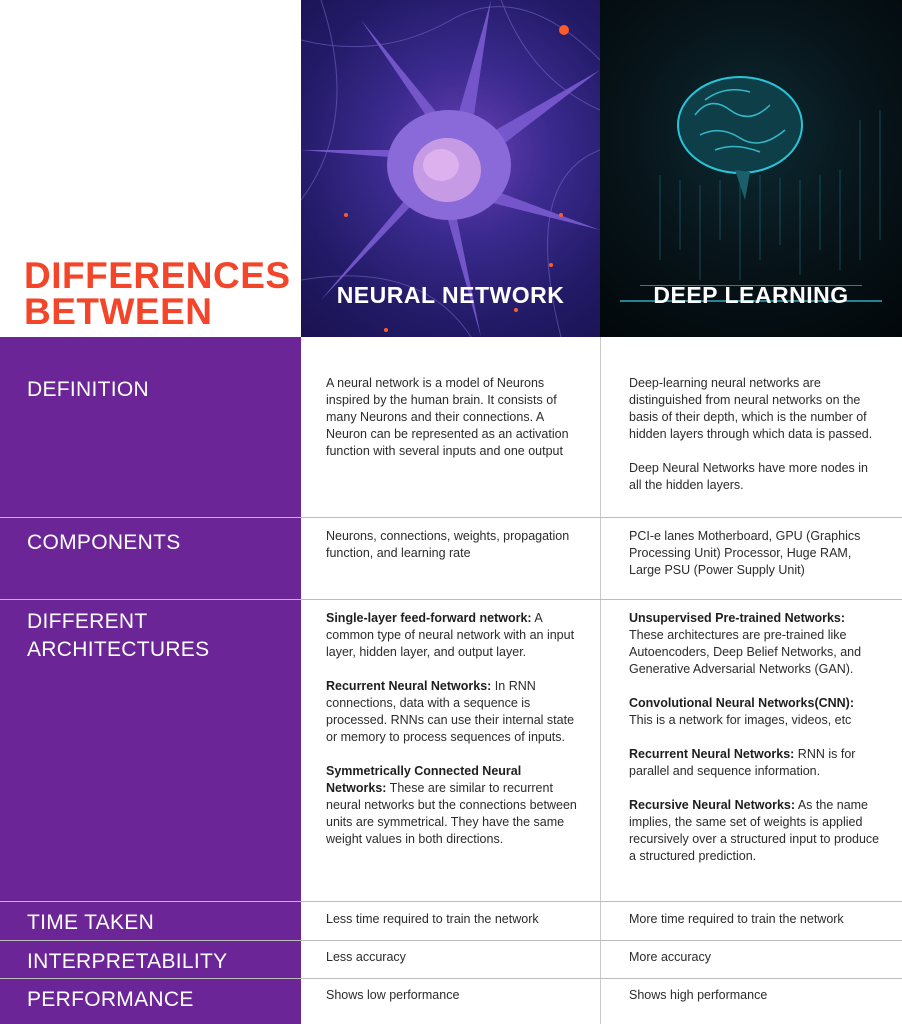  What do you see at coordinates (87, 621) in the screenshot?
I see `row-label-line-1: DIFFERENT` at bounding box center [87, 621].